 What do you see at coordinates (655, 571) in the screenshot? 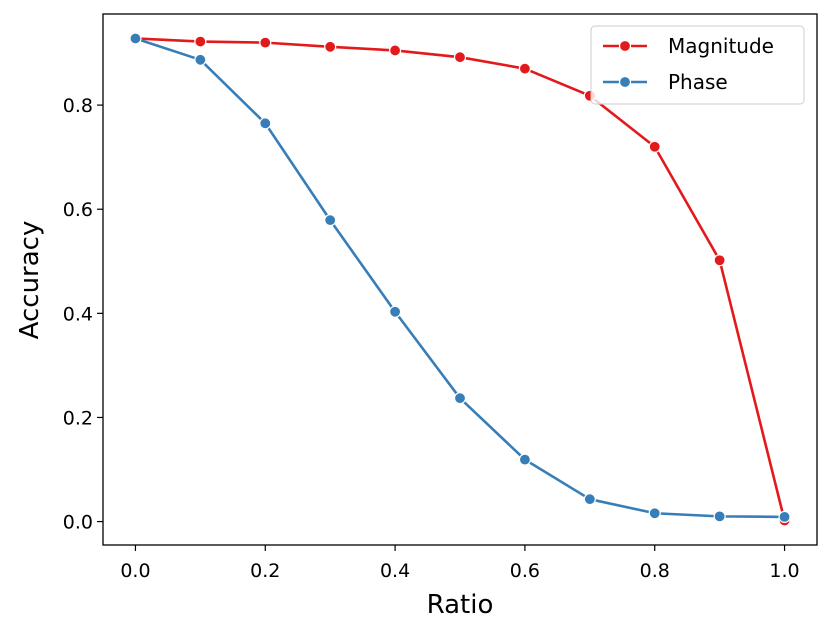
I see `x-tick-label: 0.8` at bounding box center [655, 571].